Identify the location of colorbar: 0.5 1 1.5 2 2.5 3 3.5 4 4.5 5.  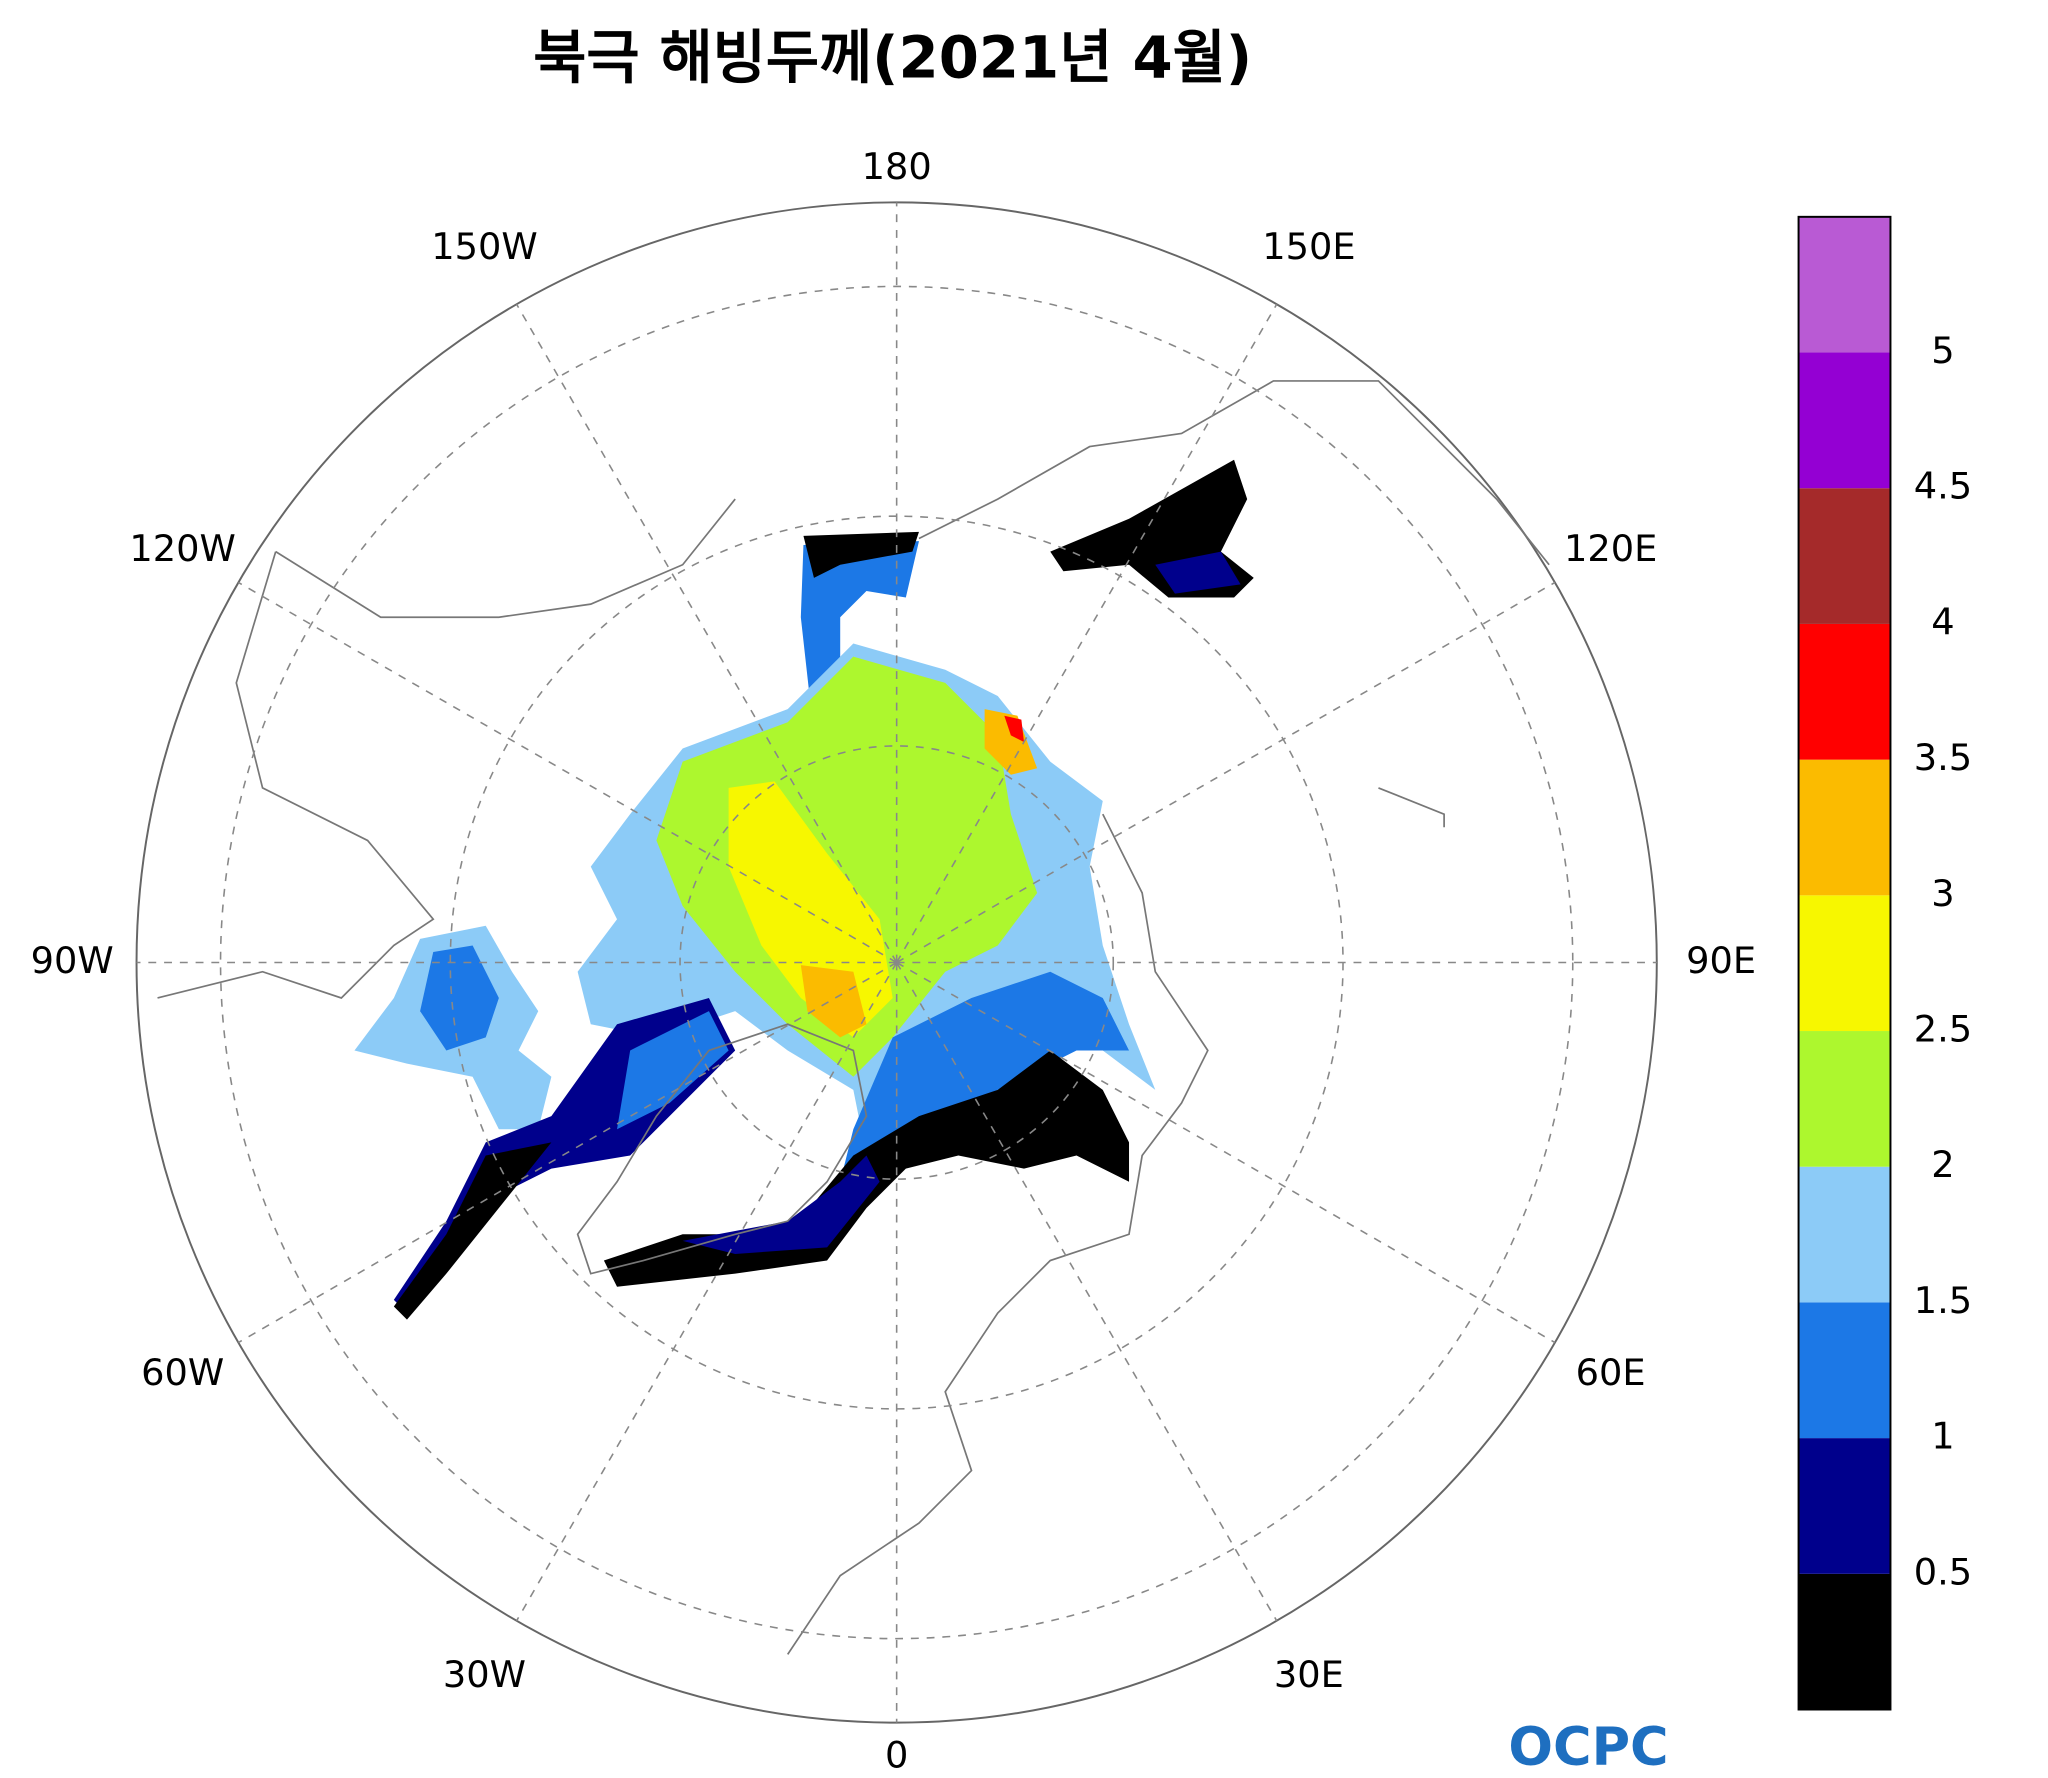
(1884, 963).